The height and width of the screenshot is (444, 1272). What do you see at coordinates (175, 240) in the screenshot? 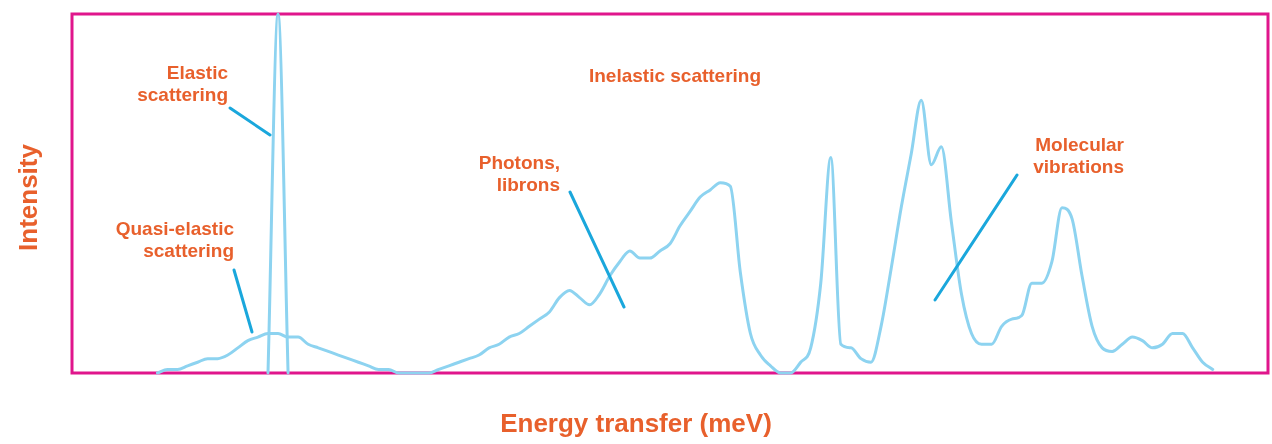
I see `annotation: Quasi-elastic scattering` at bounding box center [175, 240].